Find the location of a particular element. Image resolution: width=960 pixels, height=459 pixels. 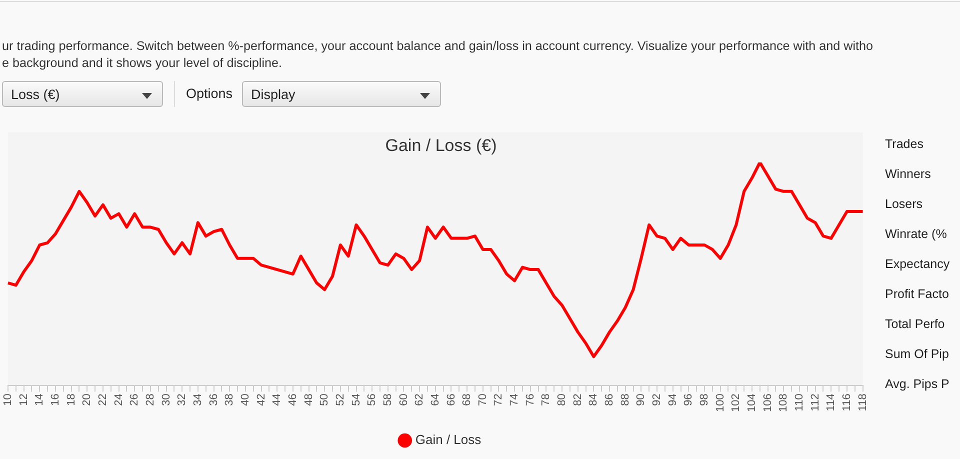

x-tick-label: 72 is located at coordinates (498, 400).